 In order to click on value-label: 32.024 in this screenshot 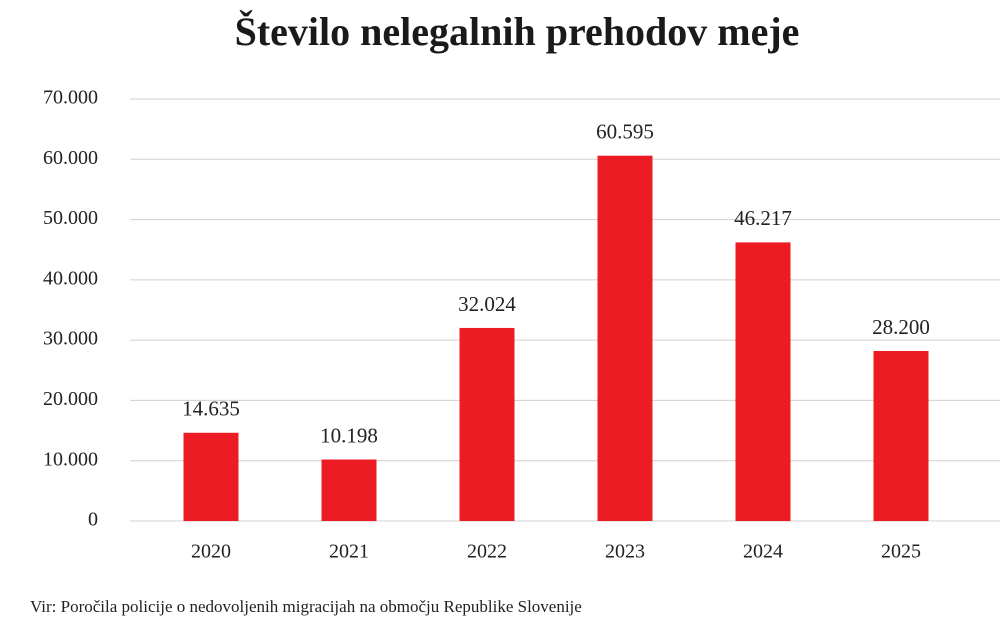, I will do `click(487, 304)`.